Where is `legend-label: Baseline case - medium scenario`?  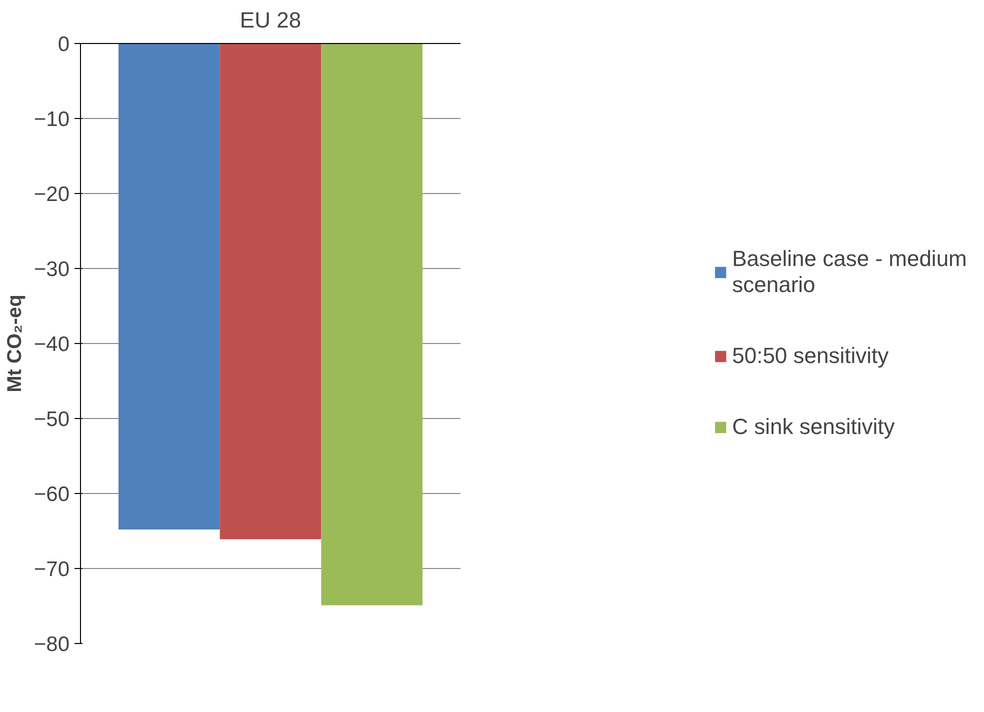 legend-label: Baseline case - medium scenario is located at coordinates (849, 272).